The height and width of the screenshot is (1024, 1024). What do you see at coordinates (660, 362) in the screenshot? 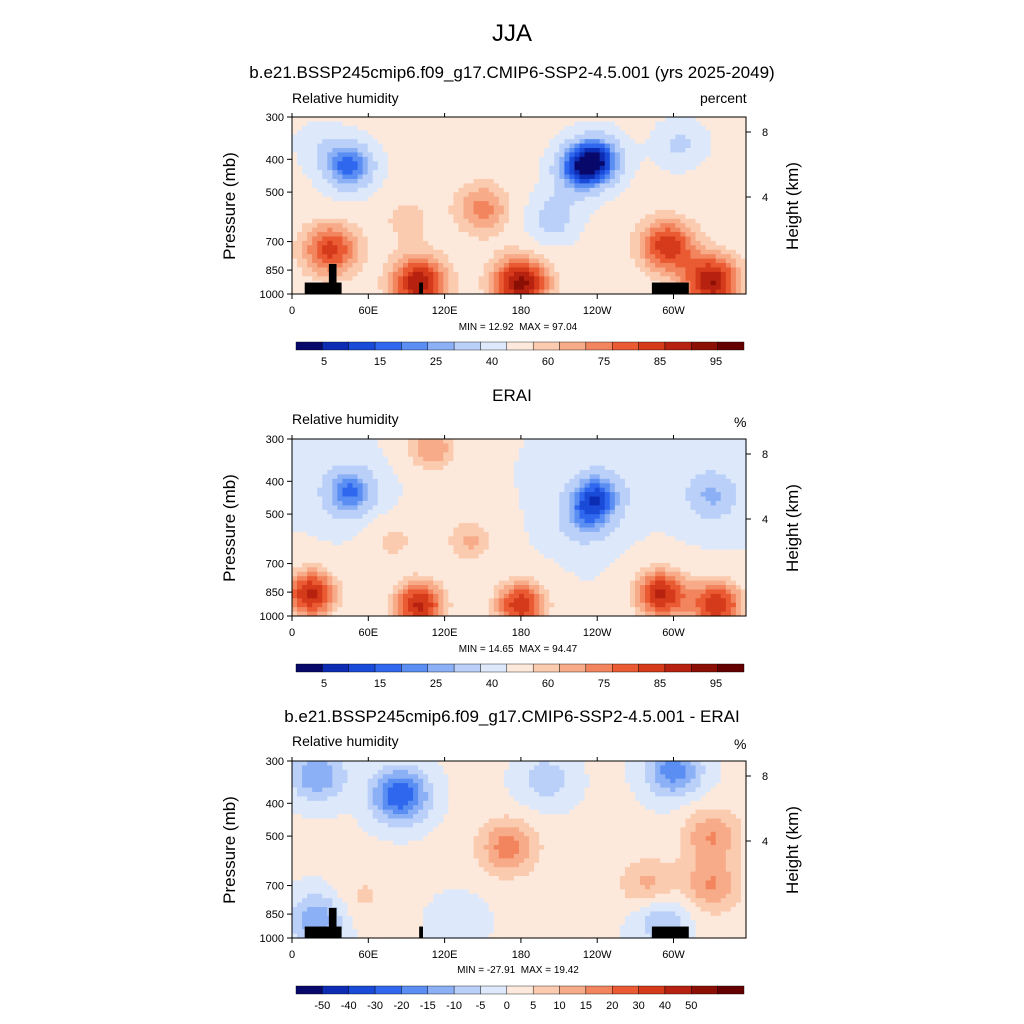
I see `colorbar-label: 85` at bounding box center [660, 362].